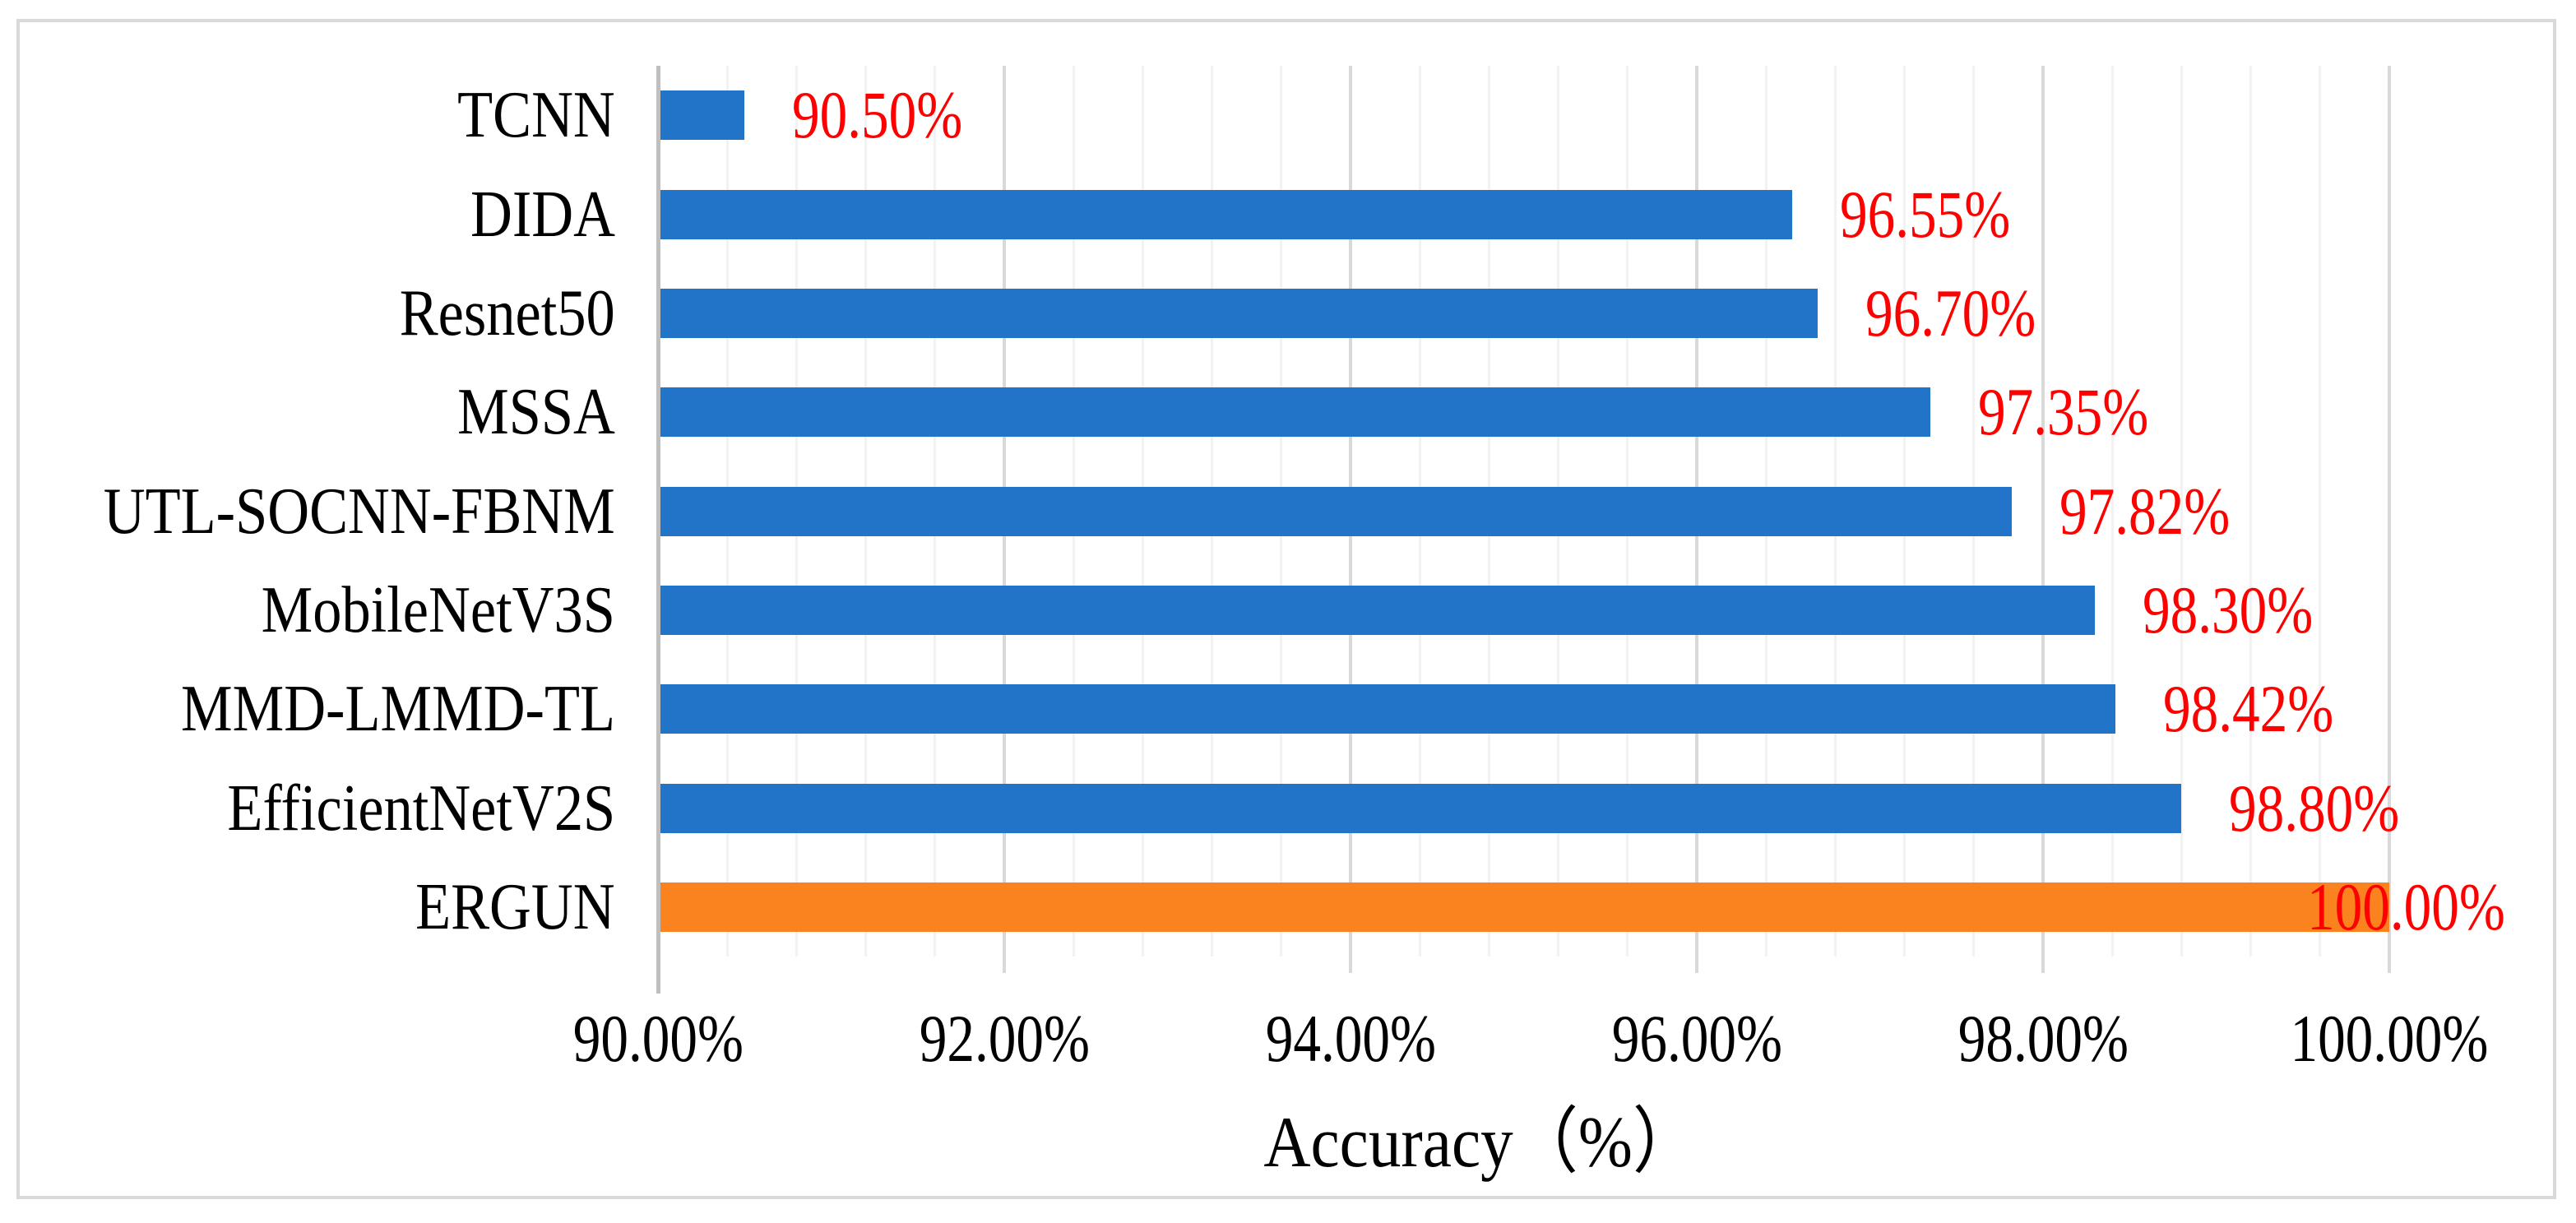  I want to click on category-label: EfficientNetV2S, so click(324, 808).